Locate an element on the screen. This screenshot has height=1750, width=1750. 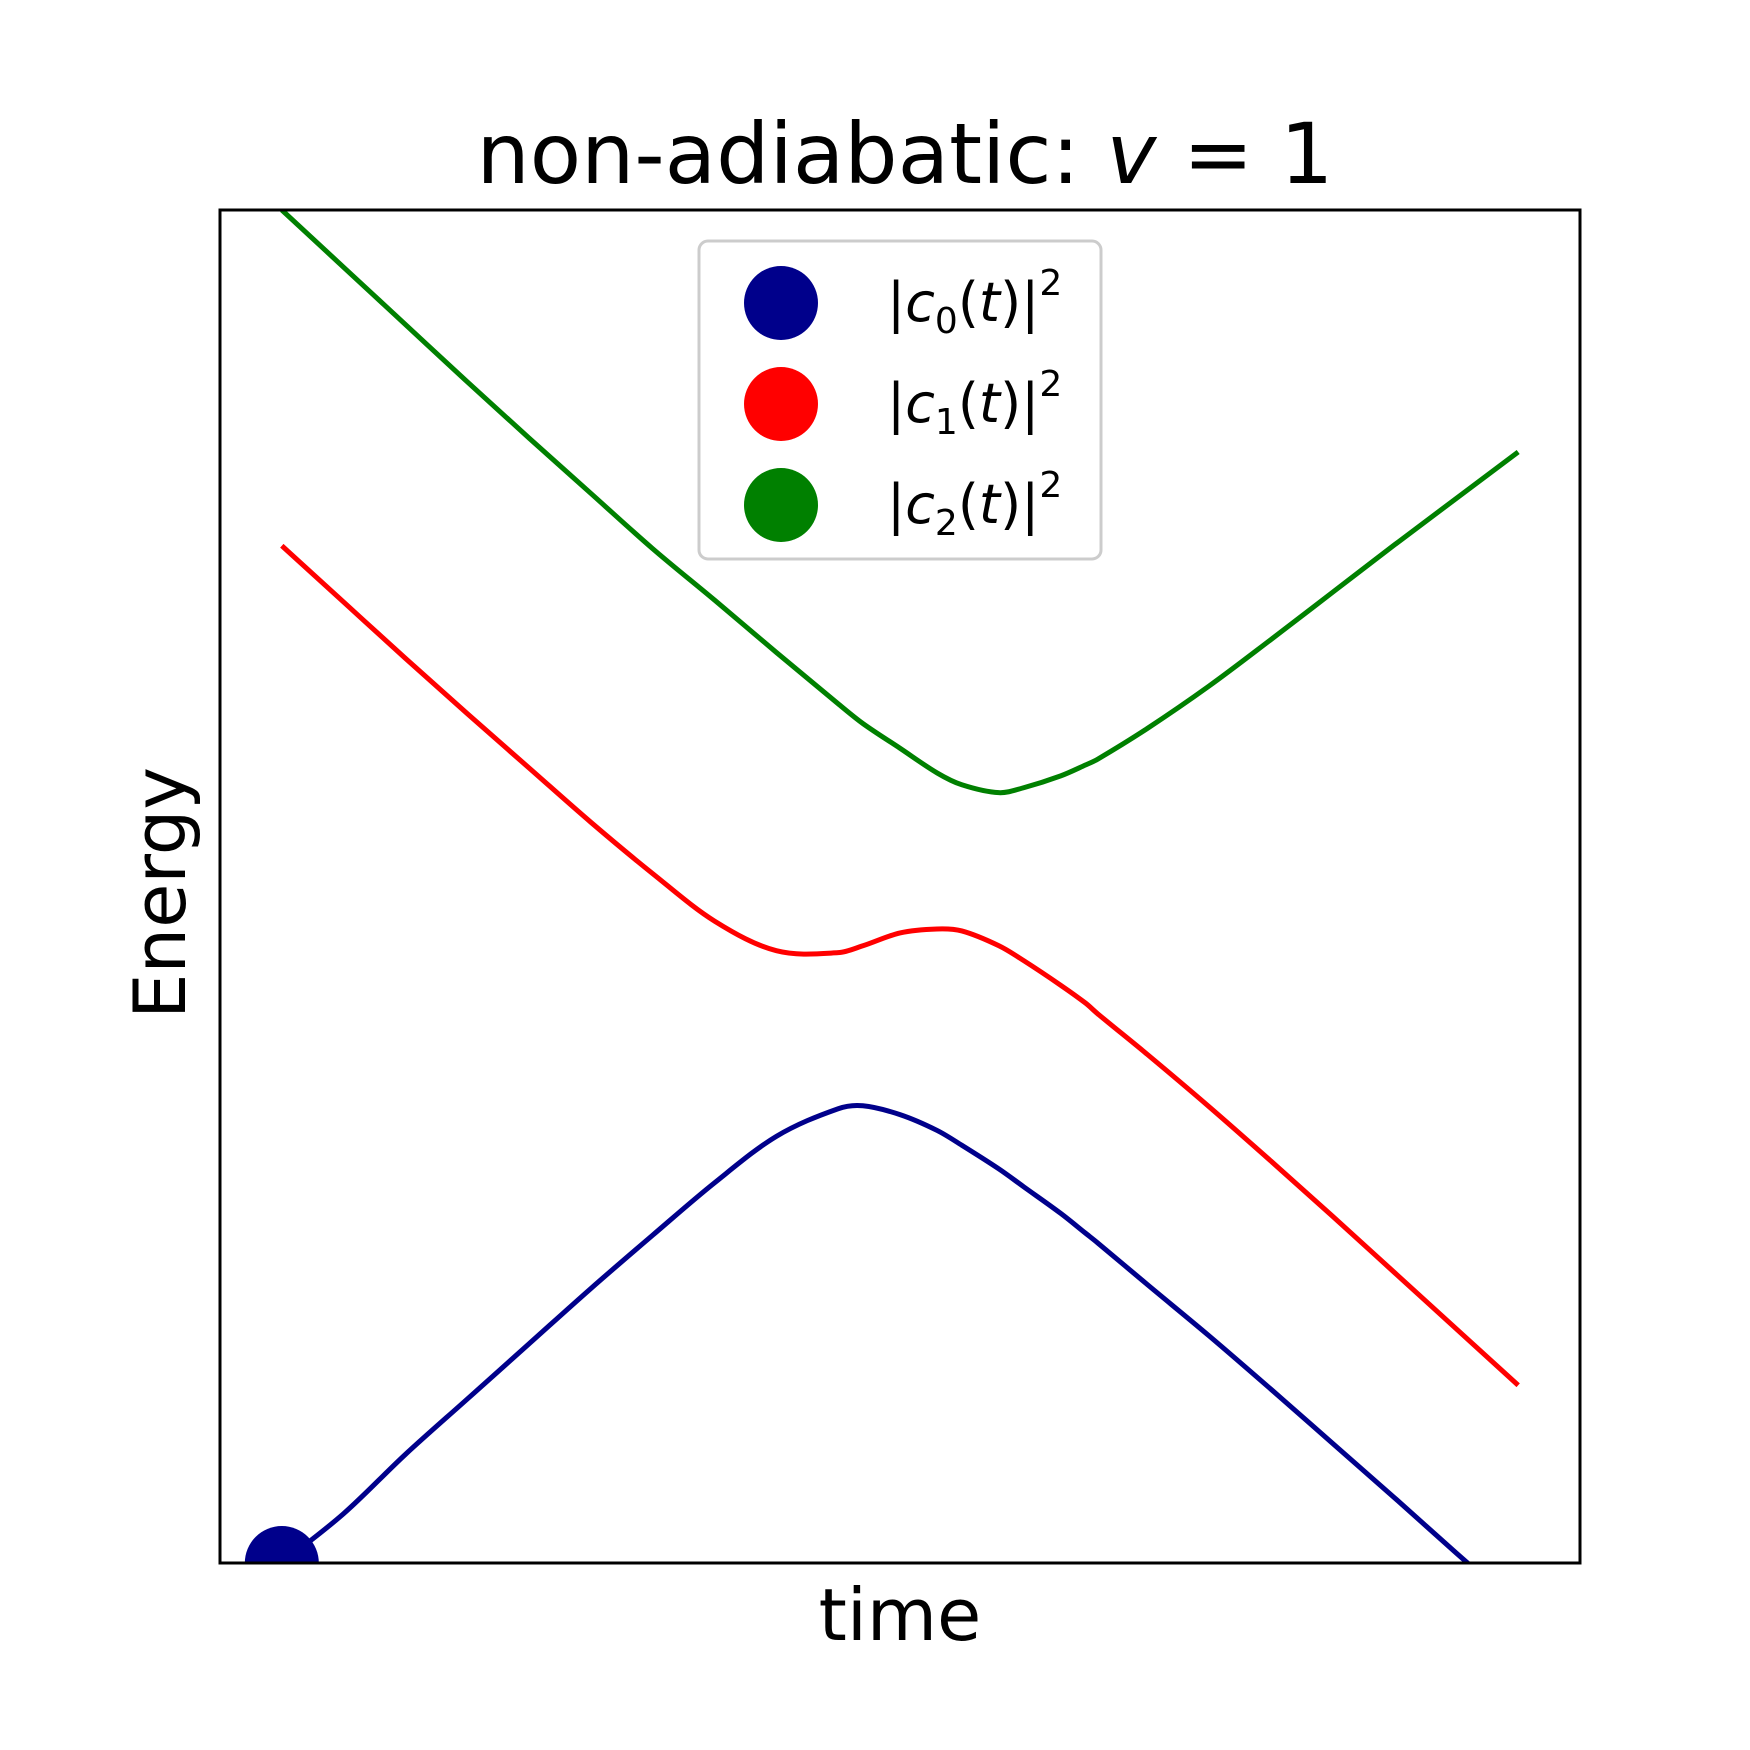
chart-title: non-adiabatic: v = 1 is located at coordinates (905, 154).